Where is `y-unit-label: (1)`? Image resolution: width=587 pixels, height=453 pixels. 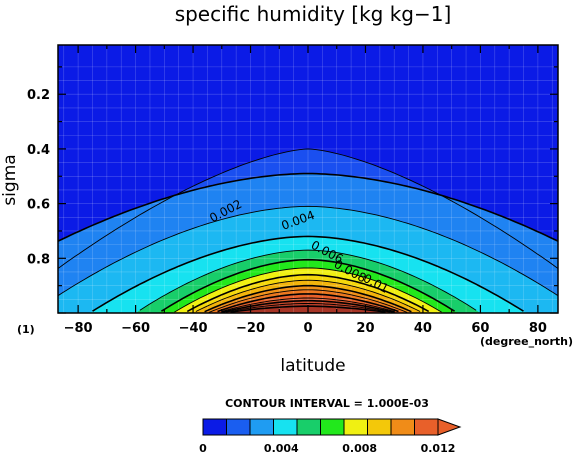
y-unit-label: (1) is located at coordinates (26, 329).